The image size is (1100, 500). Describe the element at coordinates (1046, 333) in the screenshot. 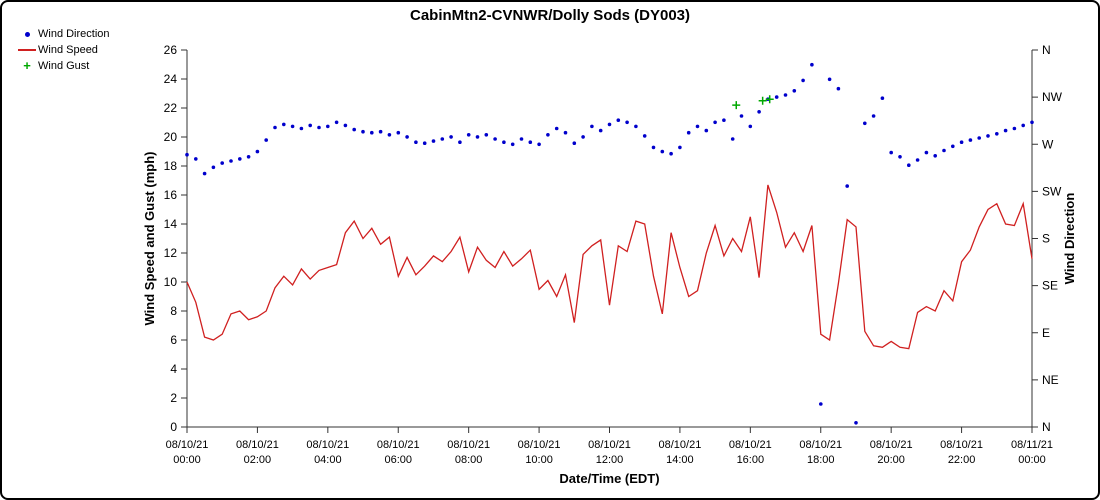

I see `svg-text: E` at that location.